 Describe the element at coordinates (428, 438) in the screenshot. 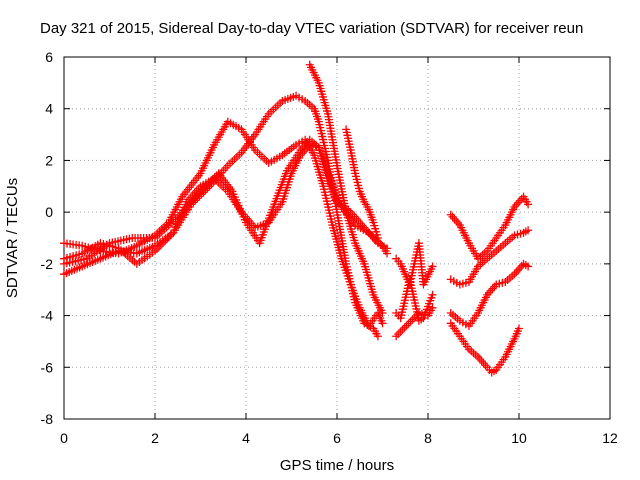

I see `x-tick-label: 8` at that location.